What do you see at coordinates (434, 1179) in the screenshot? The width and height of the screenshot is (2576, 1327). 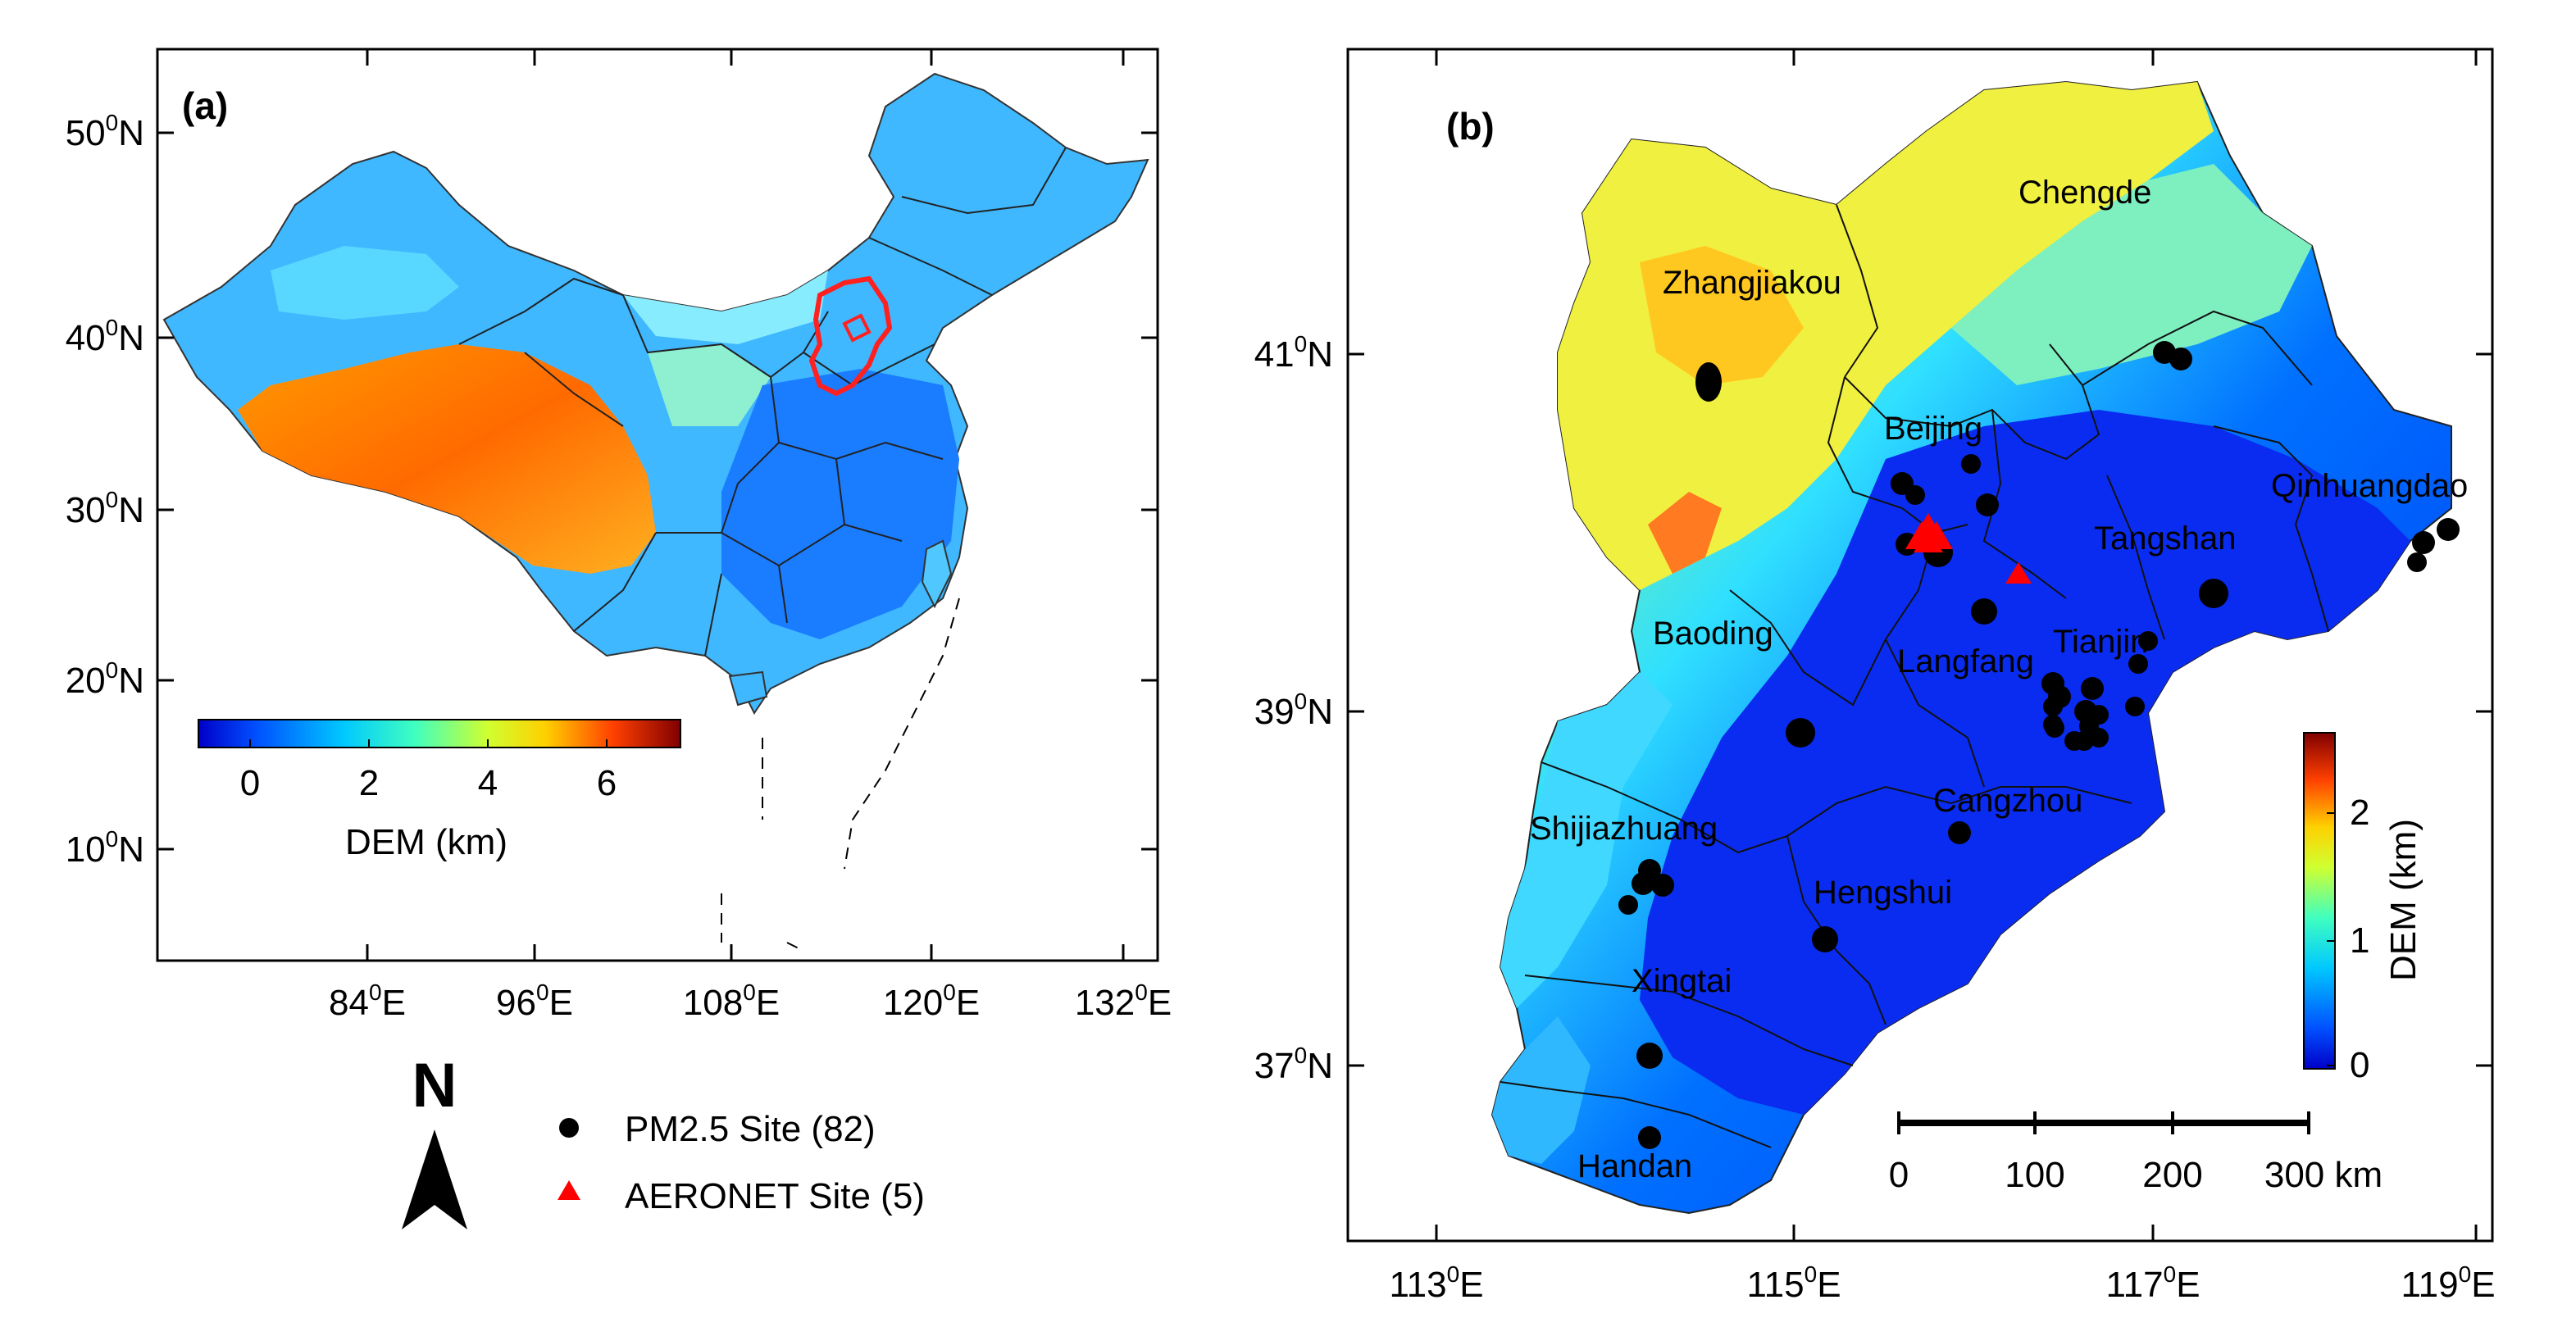 I see `north-arrow-icon` at bounding box center [434, 1179].